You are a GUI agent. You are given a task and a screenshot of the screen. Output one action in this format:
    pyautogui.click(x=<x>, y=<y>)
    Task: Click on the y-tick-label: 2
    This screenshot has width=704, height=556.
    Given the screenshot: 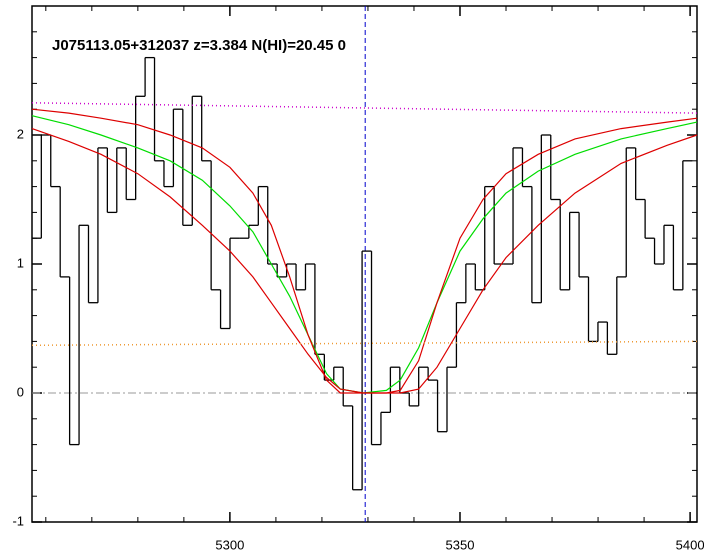 What is the action you would take?
    pyautogui.click(x=20, y=133)
    